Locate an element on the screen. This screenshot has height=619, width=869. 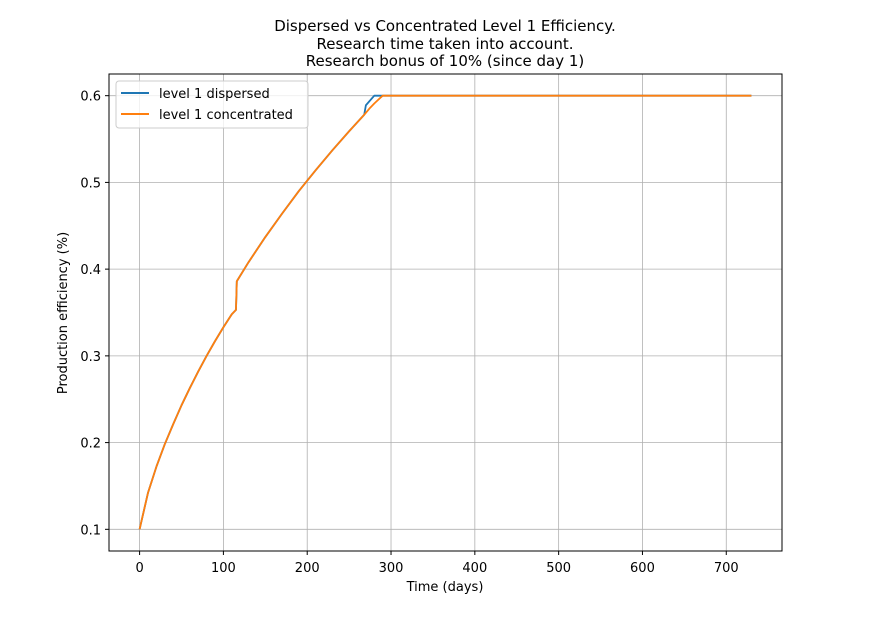
x-tick-label: 600 is located at coordinates (642, 568).